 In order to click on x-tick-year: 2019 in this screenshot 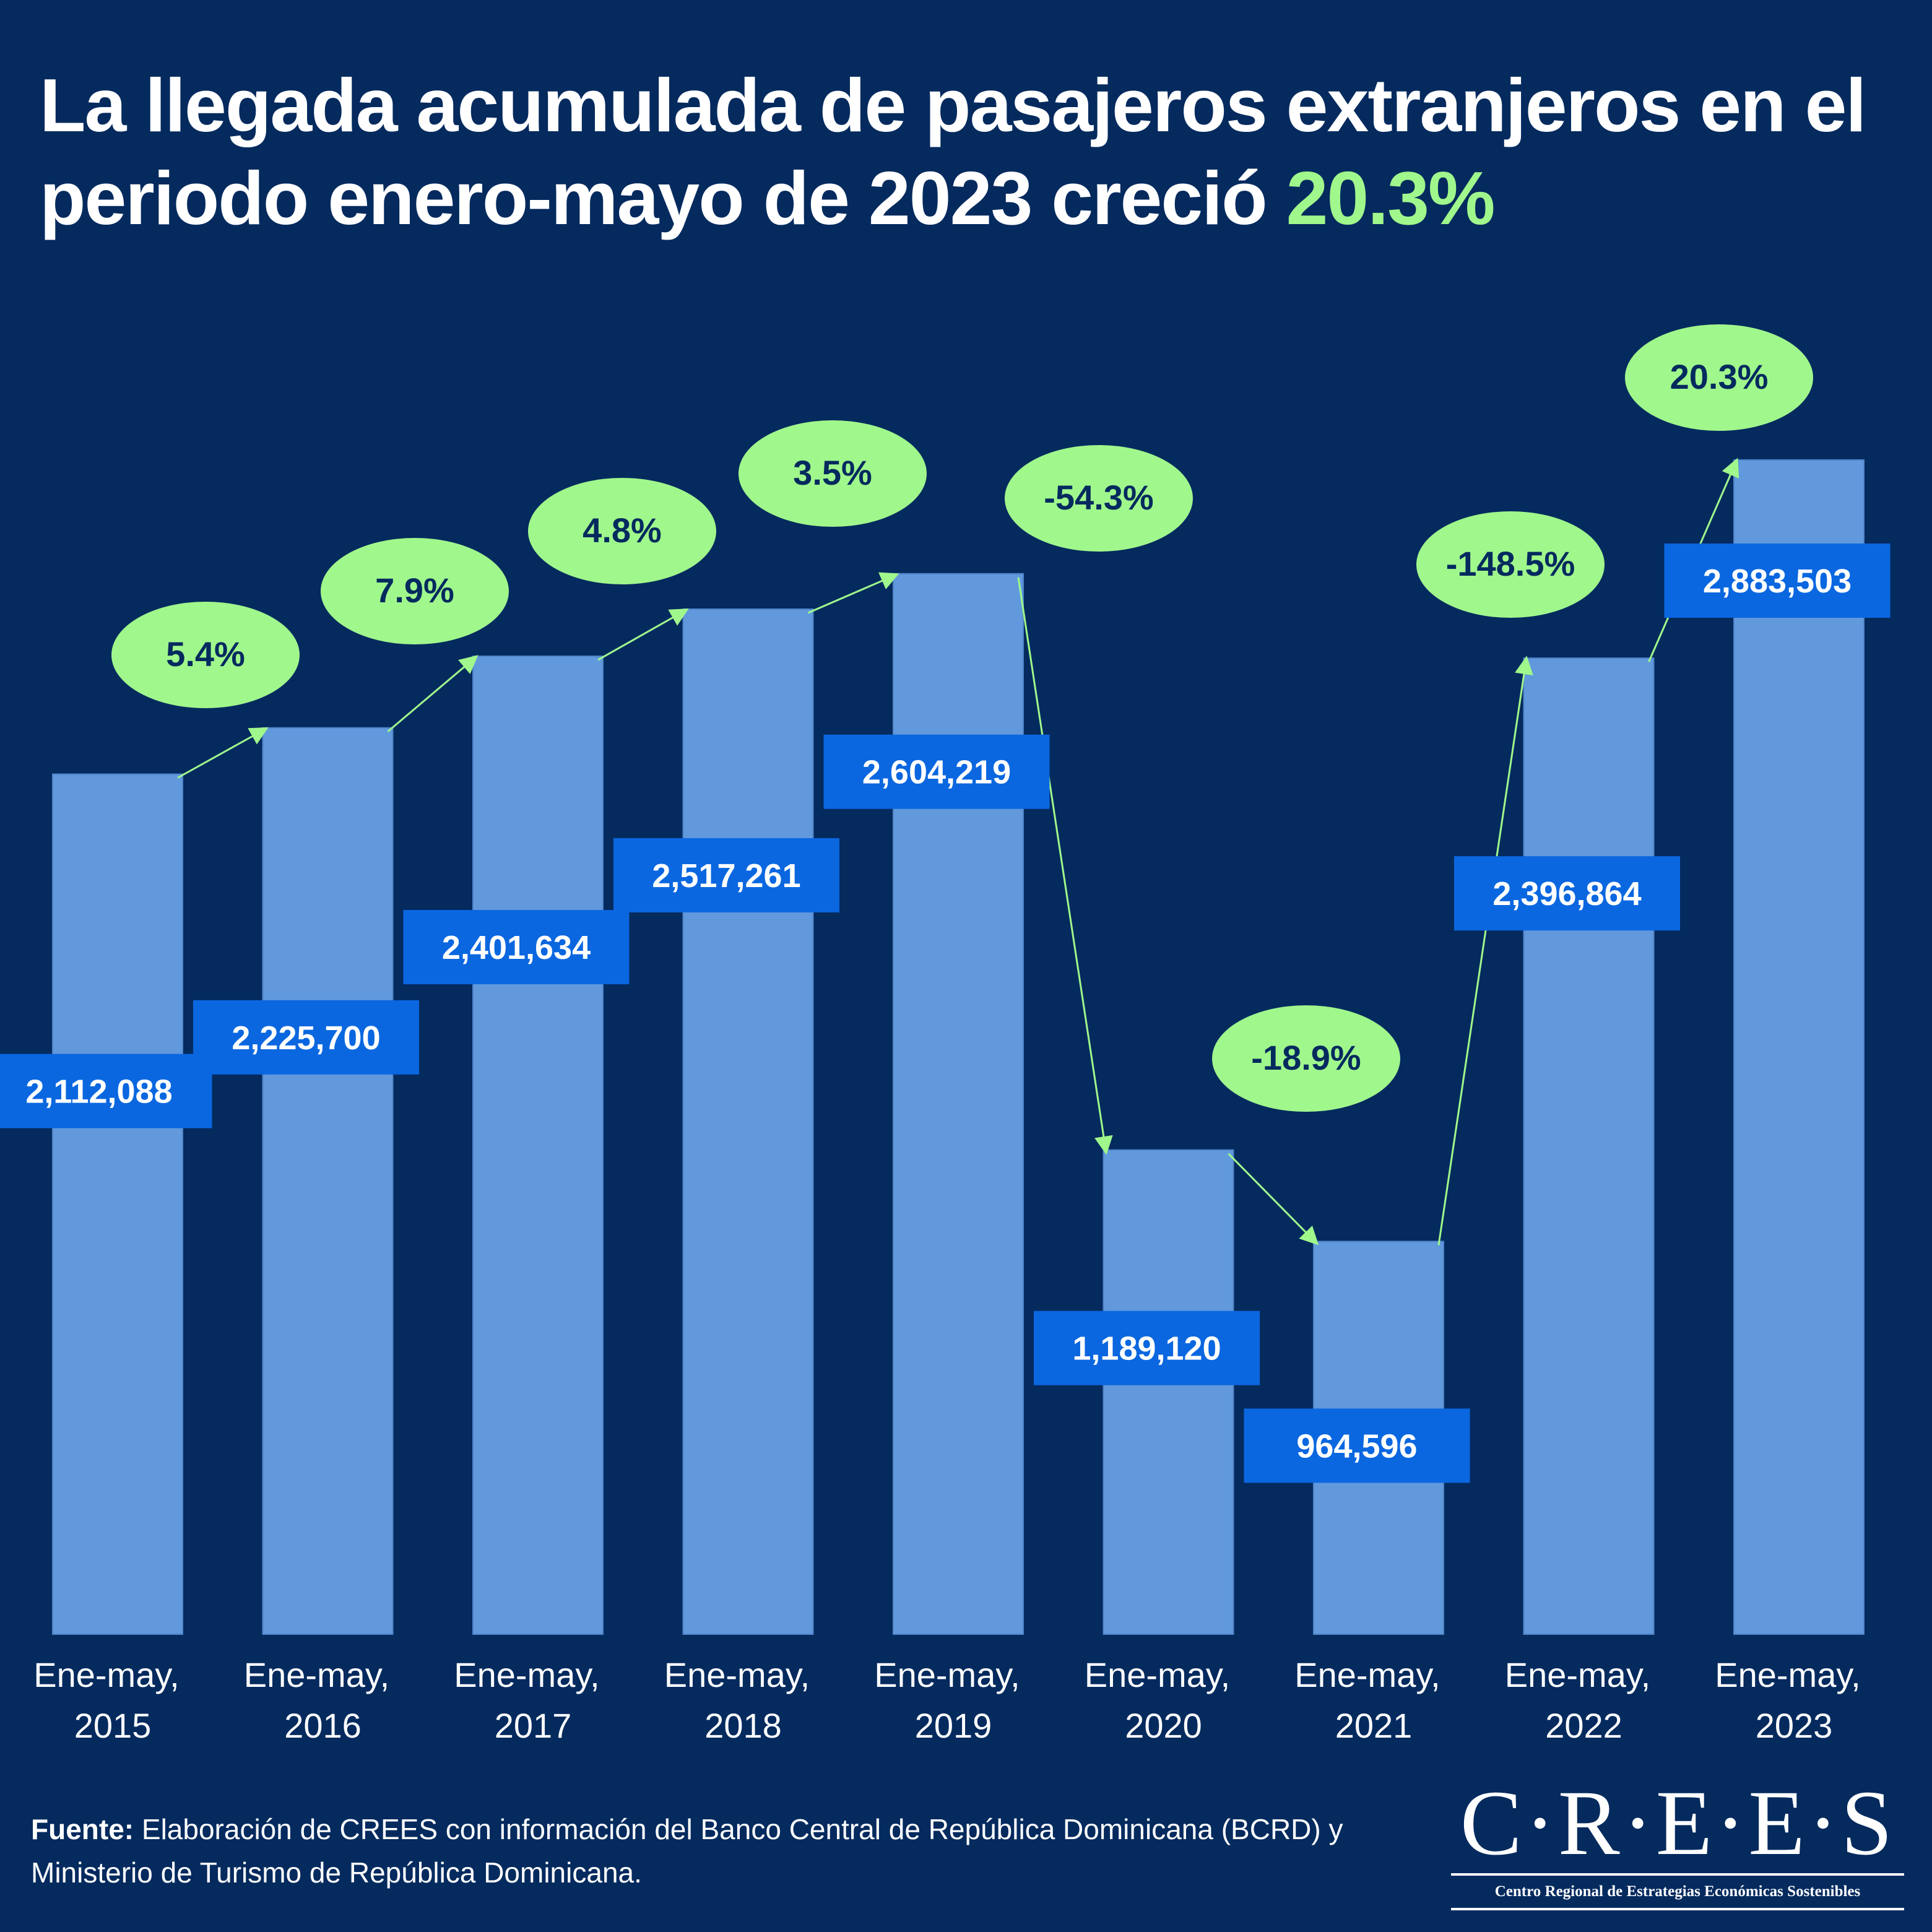, I will do `click(954, 1726)`.